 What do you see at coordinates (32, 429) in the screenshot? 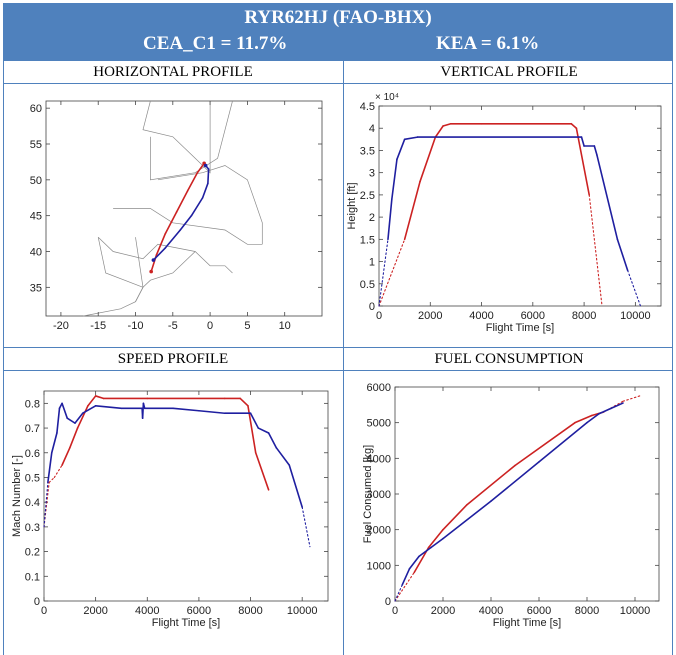
I see `y-tick-label: 0.7` at bounding box center [32, 429].